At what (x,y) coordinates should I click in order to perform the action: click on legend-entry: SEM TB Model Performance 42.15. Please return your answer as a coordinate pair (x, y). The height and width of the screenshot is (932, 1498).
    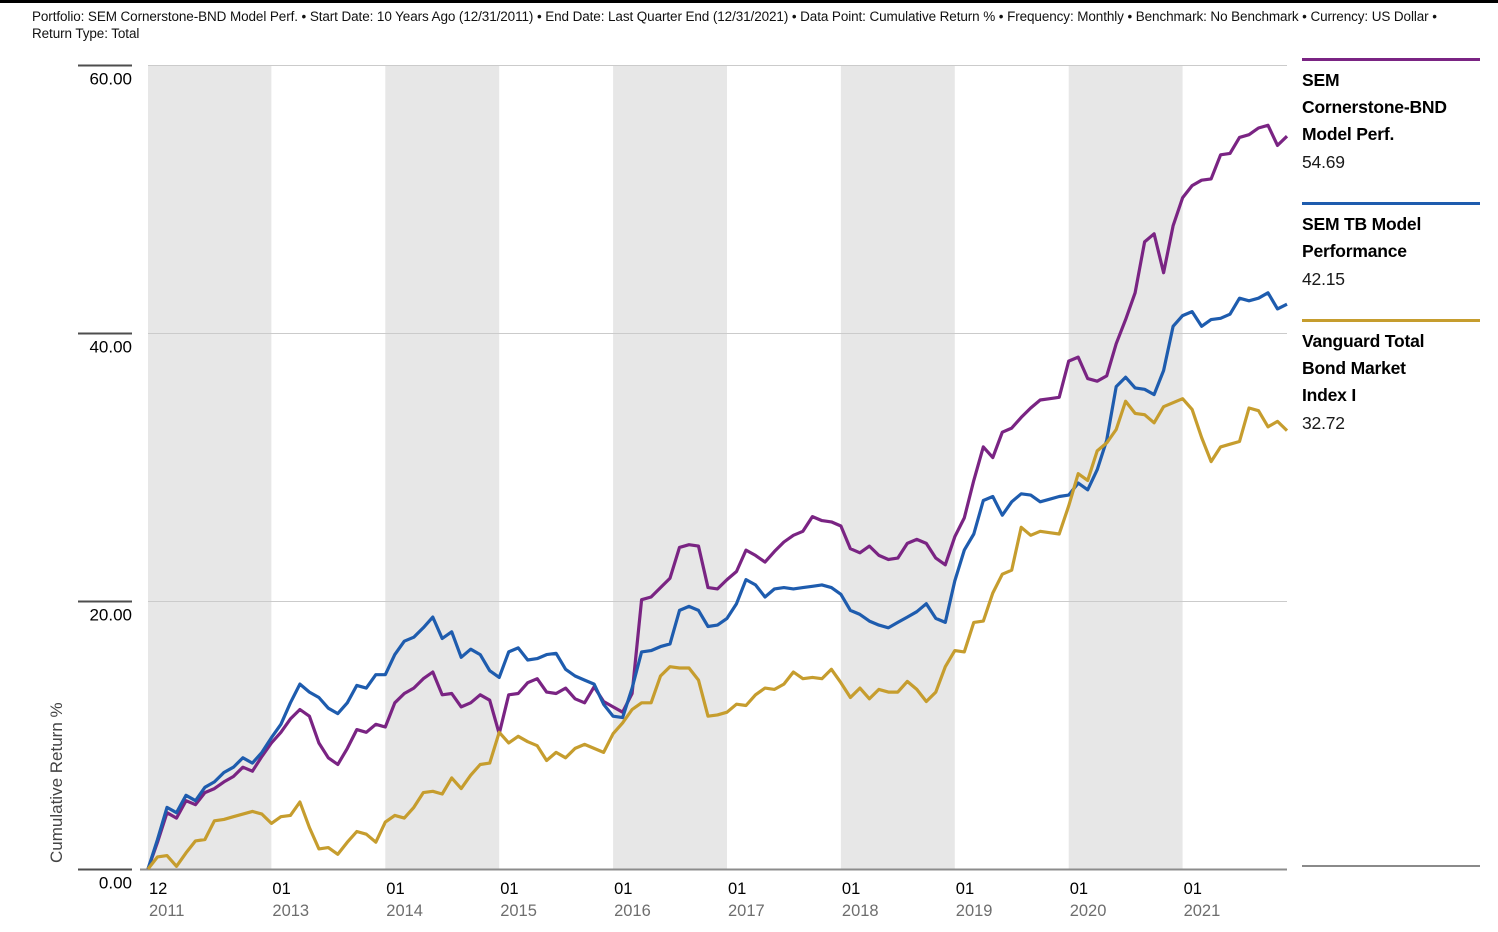
    Looking at the image, I should click on (1391, 247).